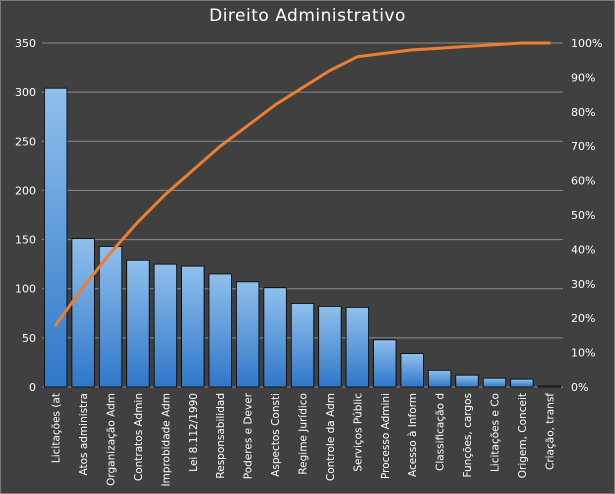  What do you see at coordinates (579, 387) in the screenshot?
I see `y-right-tick-label: 0%` at bounding box center [579, 387].